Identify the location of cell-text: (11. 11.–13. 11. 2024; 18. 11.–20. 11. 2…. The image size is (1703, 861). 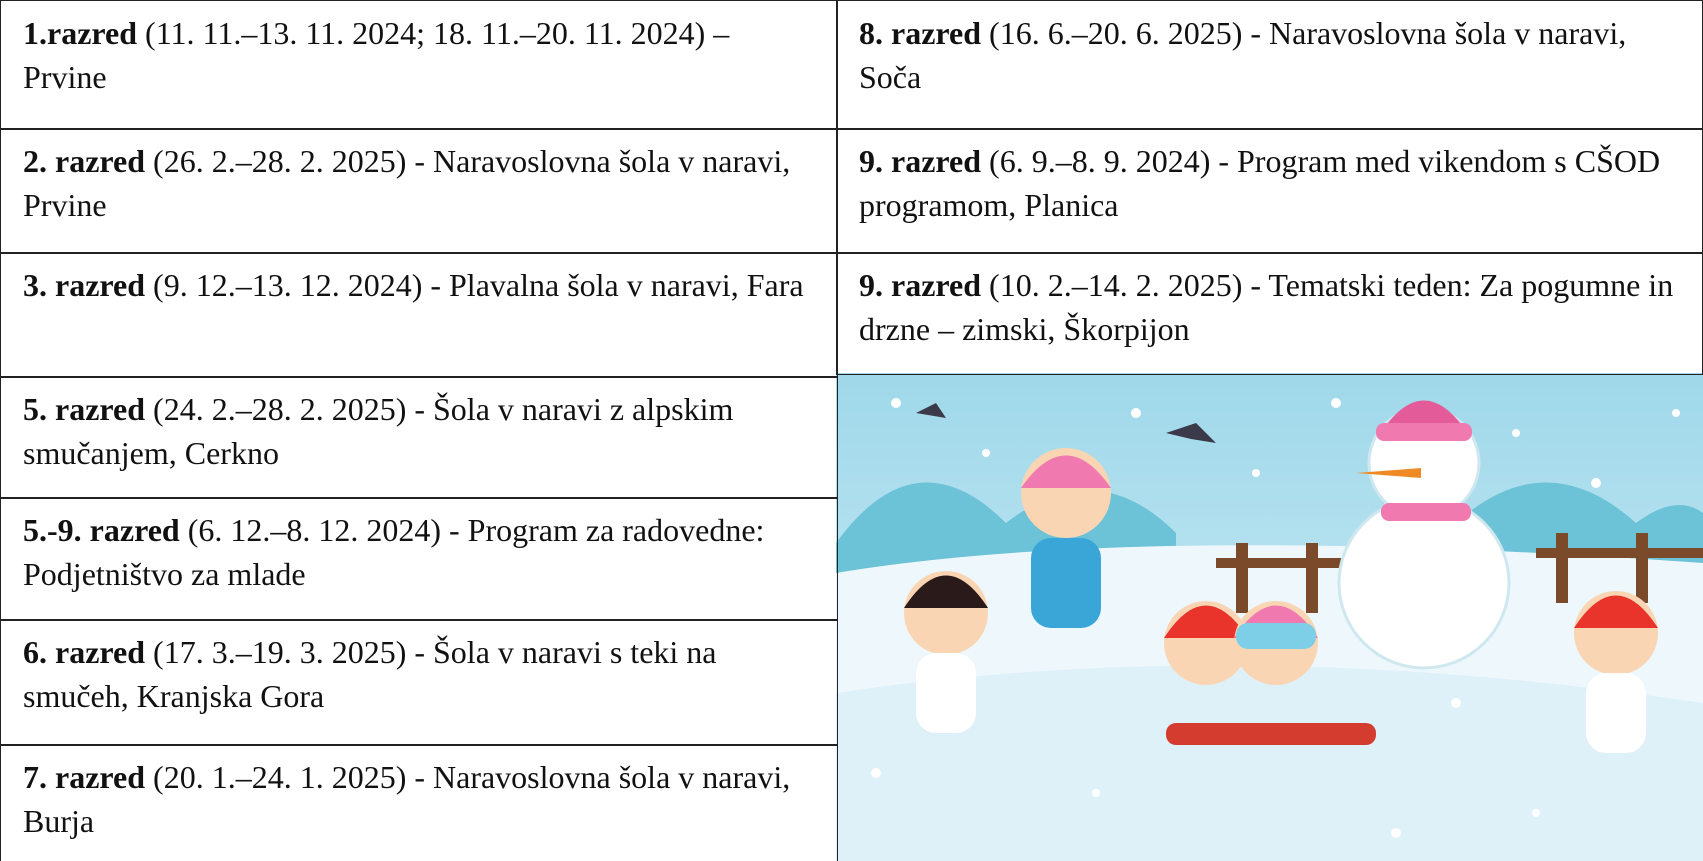
(376, 55).